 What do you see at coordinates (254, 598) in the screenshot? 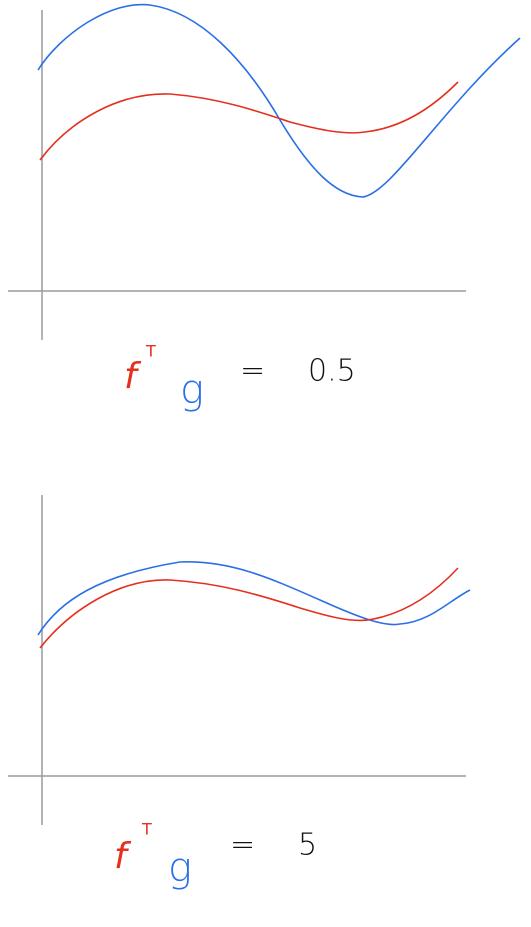
I see `curve-g` at bounding box center [254, 598].